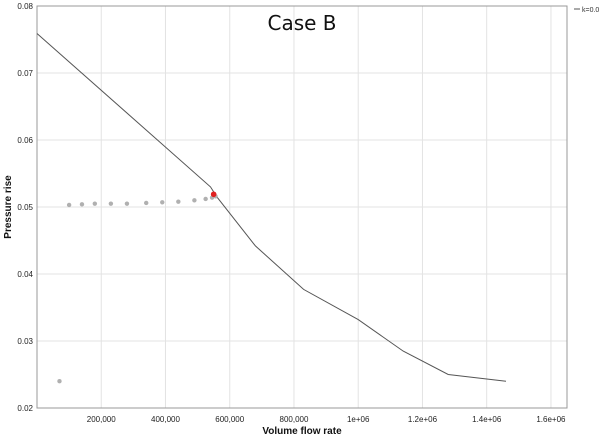 This screenshot has width=600, height=438. I want to click on x-tick-label: 1.6e+06, so click(551, 419).